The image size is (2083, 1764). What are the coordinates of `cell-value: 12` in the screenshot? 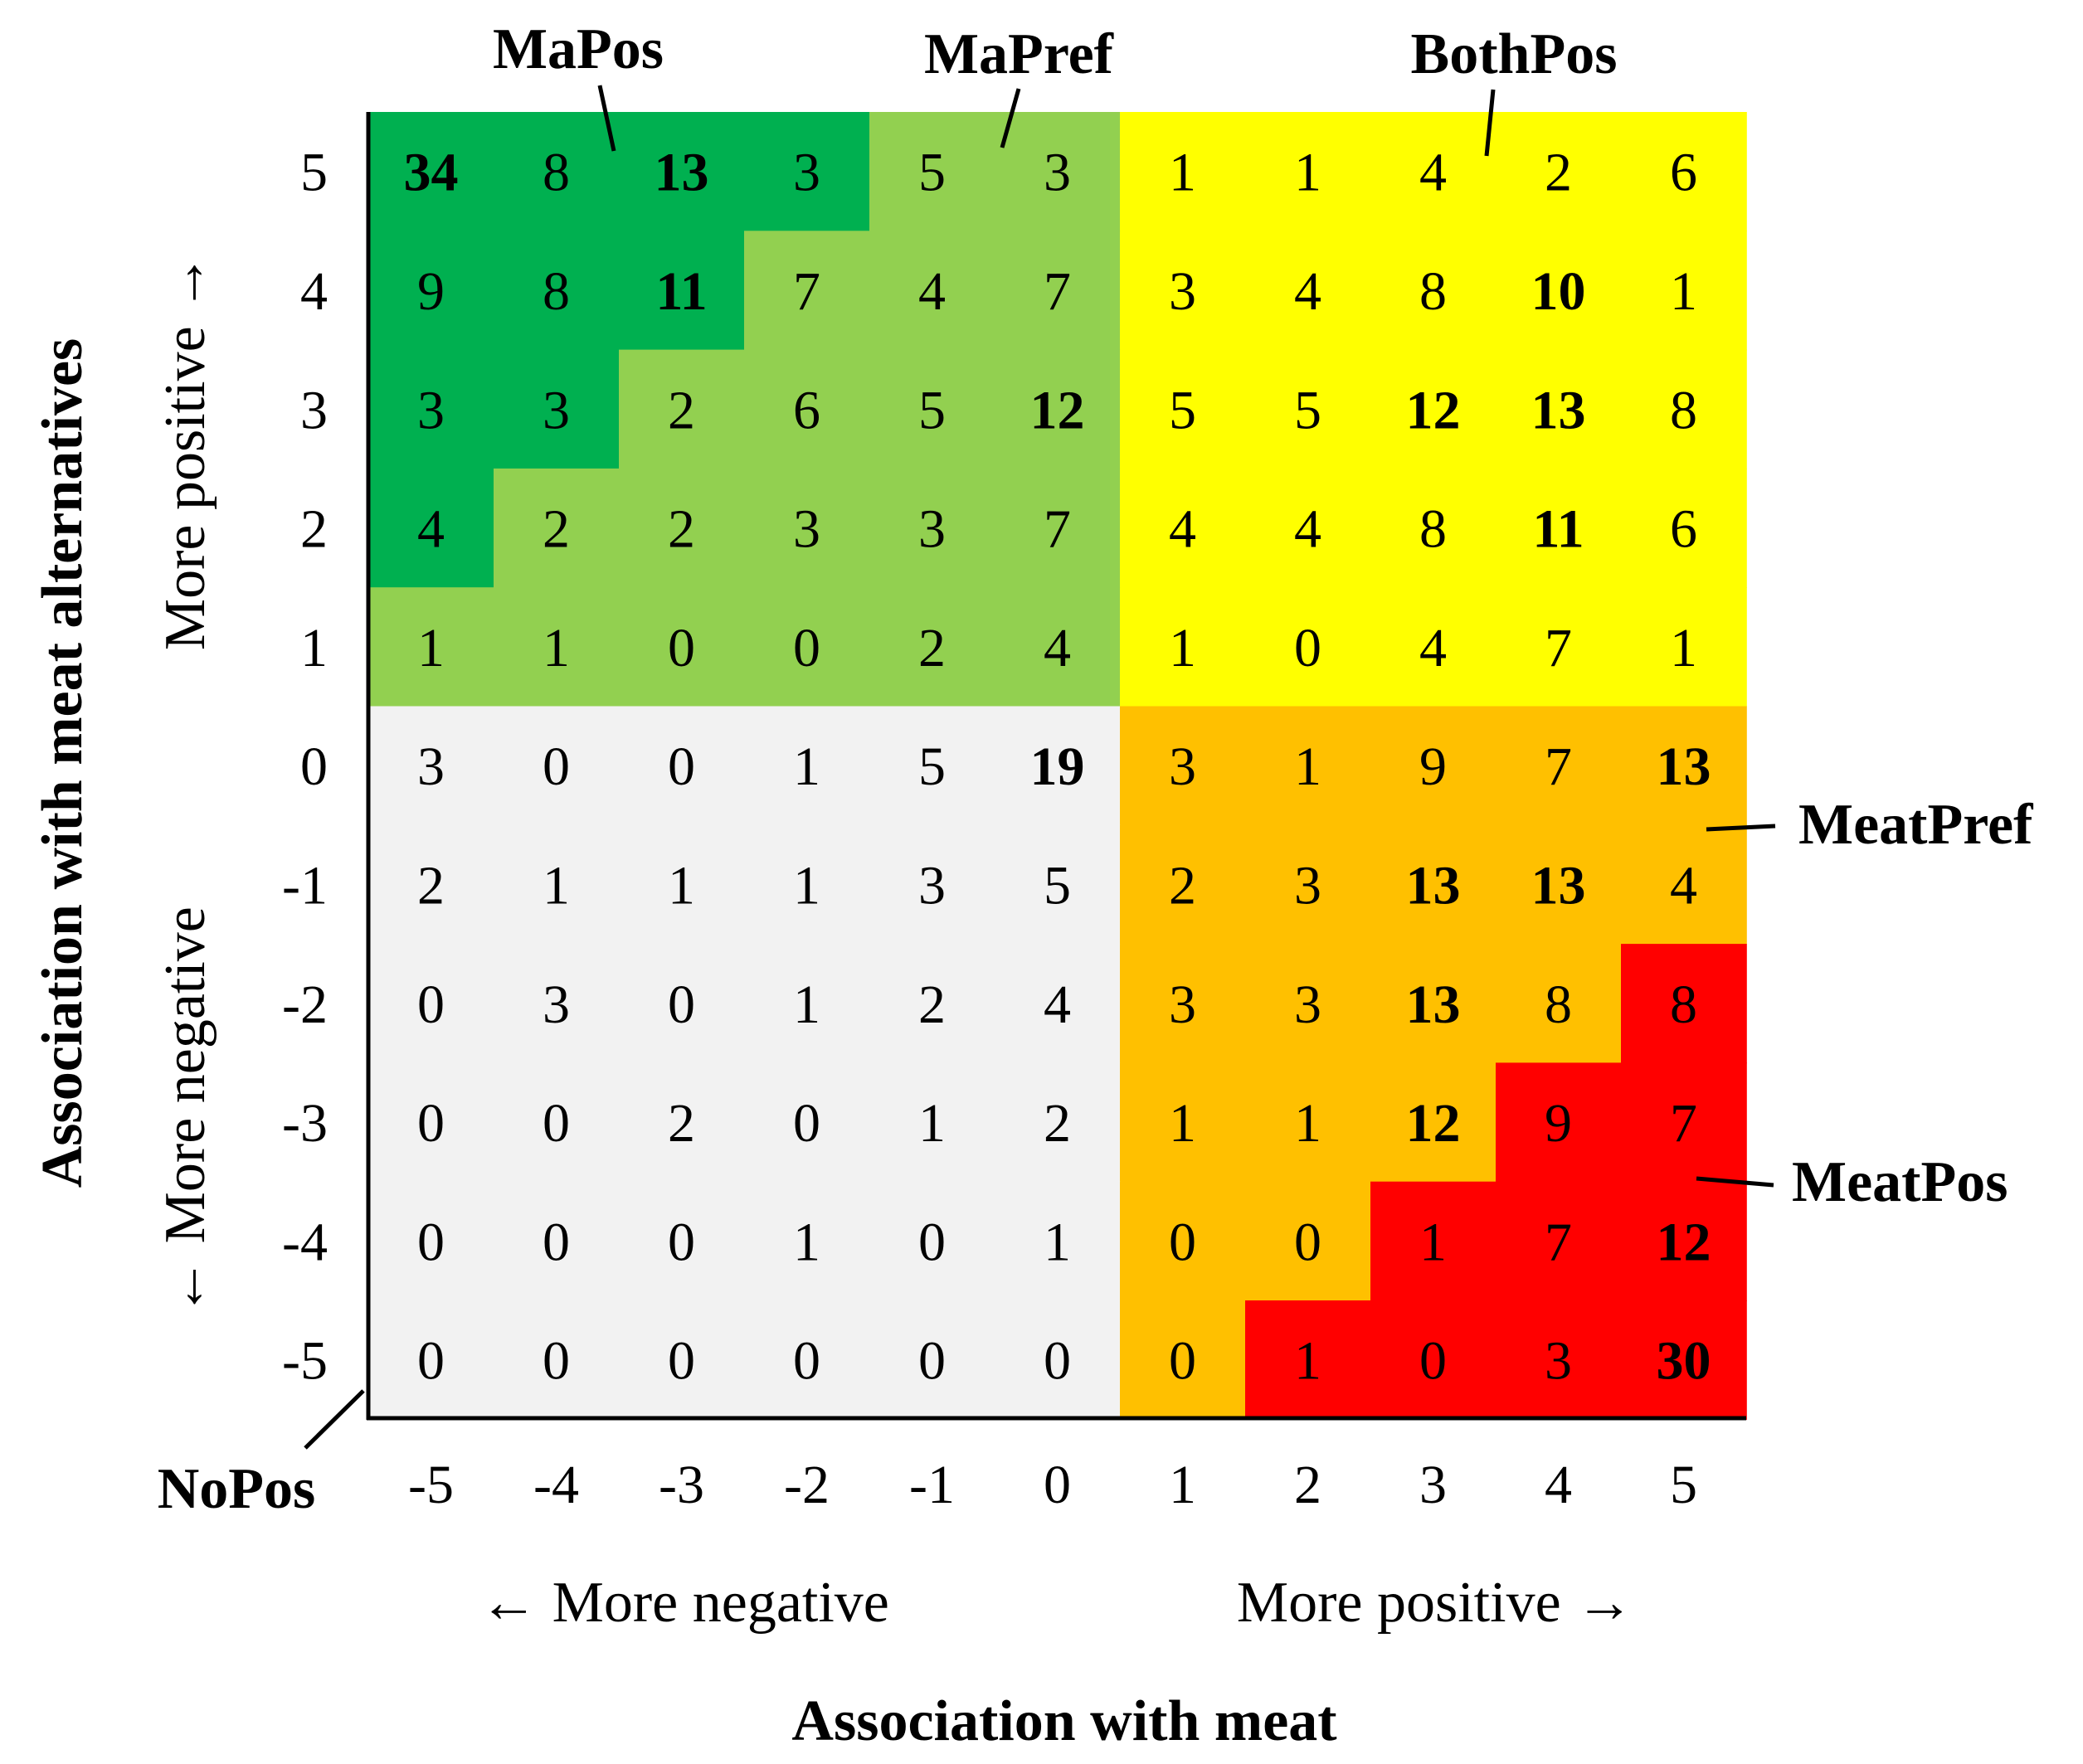 It's located at (1057, 410).